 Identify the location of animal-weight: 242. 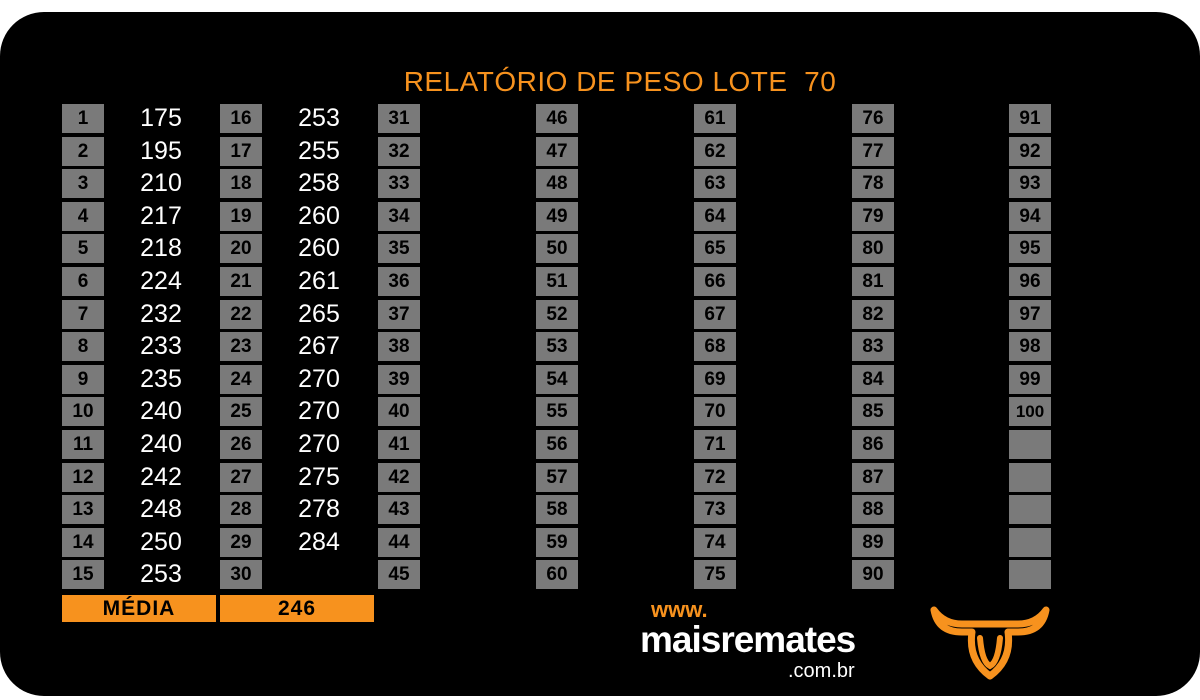
(161, 476).